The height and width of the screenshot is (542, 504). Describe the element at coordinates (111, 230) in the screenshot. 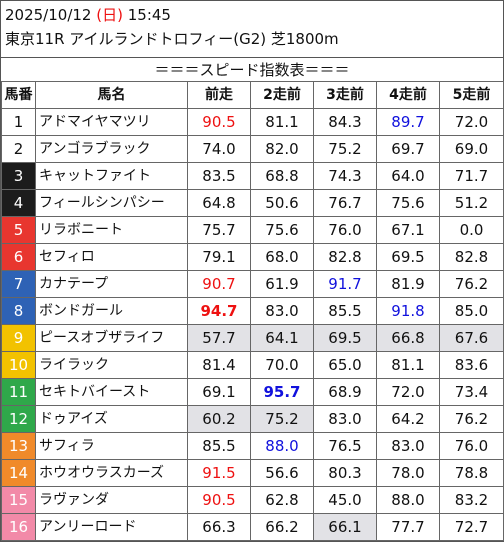

I see `horse-name: リラボニート` at that location.